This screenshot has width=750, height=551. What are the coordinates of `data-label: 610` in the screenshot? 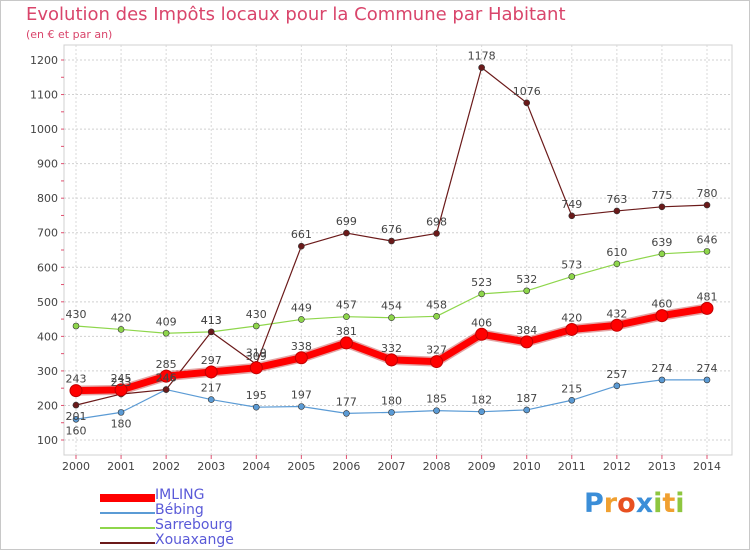 It's located at (616, 252).